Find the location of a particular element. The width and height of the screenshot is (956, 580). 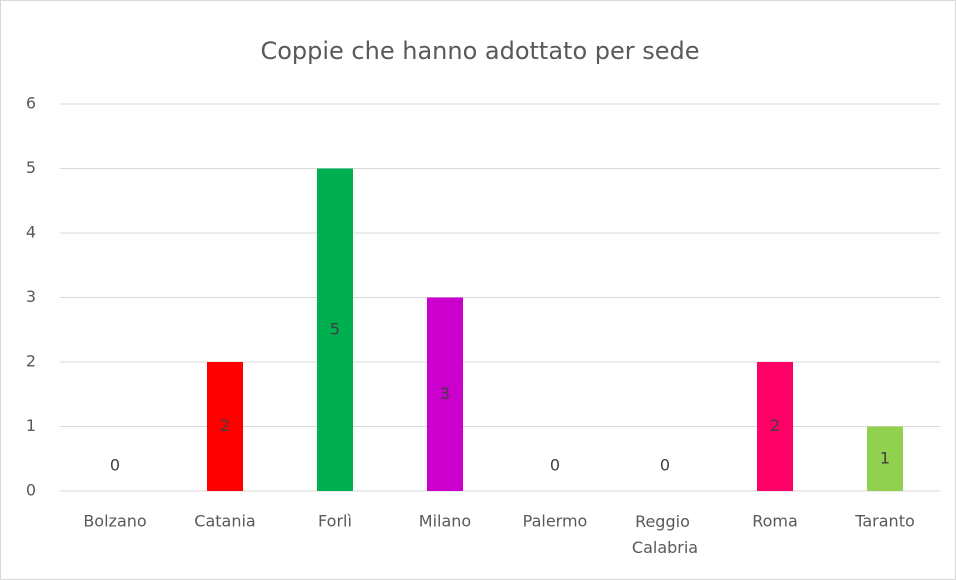

x-tick-label: Taranto is located at coordinates (884, 521).